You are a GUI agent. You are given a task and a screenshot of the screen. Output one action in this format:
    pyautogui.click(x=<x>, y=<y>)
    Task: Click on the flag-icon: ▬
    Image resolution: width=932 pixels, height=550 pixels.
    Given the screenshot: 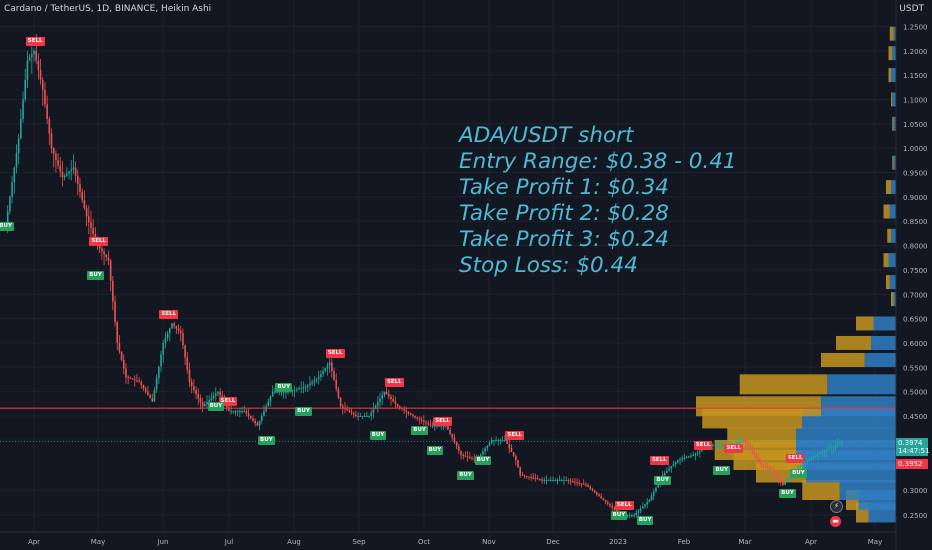 What is the action you would take?
    pyautogui.click(x=835, y=521)
    